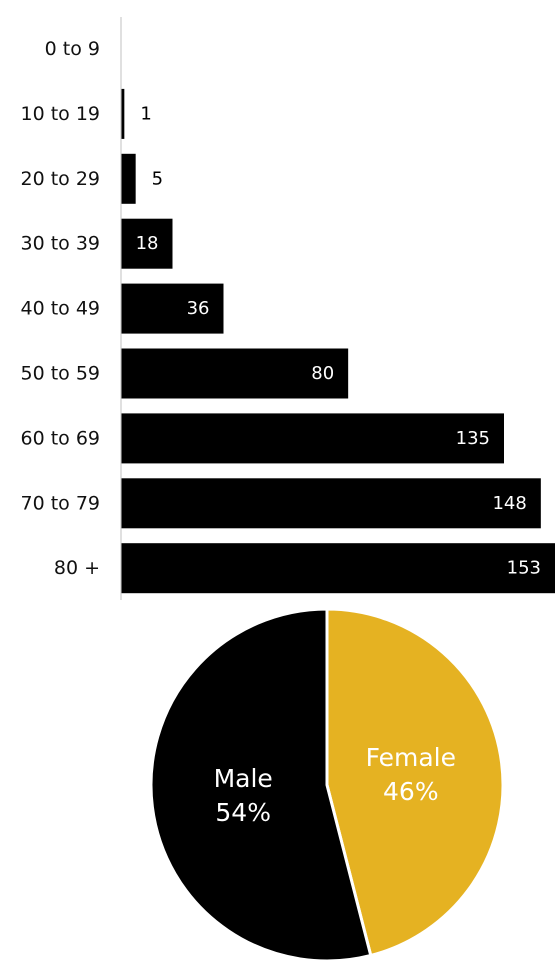 Image resolution: width=555 pixels, height=971 pixels. I want to click on data-label-80-plus: 153, so click(524, 568).